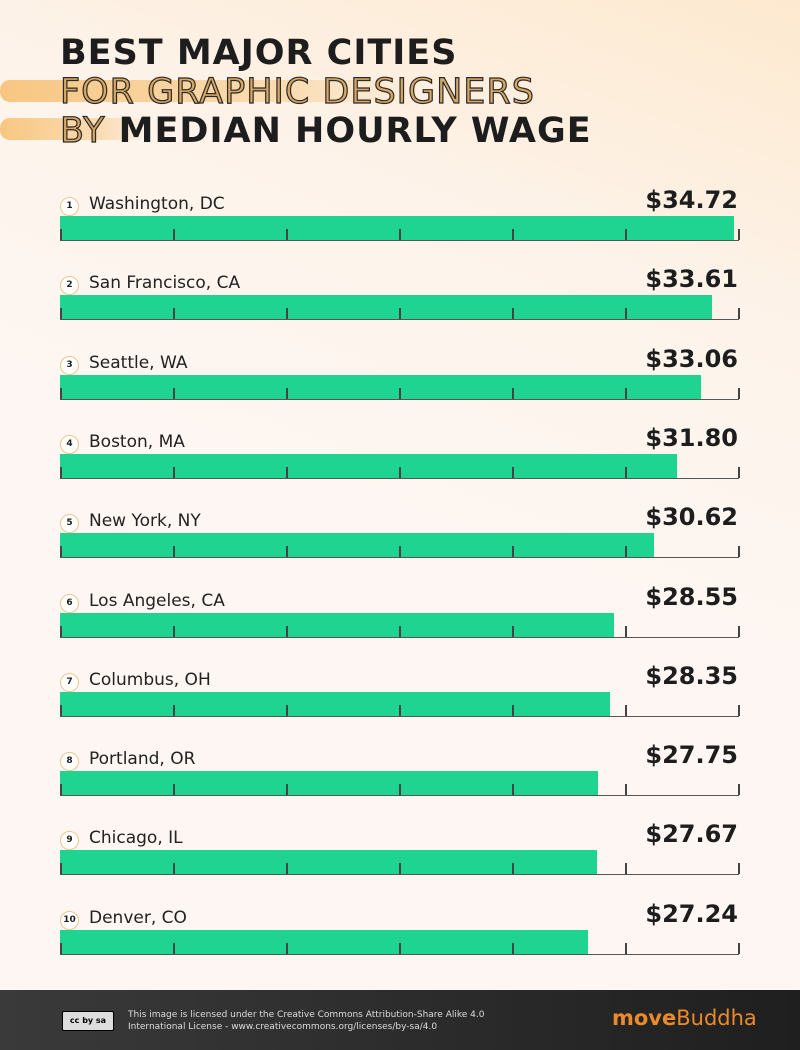 The width and height of the screenshot is (800, 1050). Describe the element at coordinates (259, 53) in the screenshot. I see `title-line-1: BEST MAJOR CITIES` at that location.